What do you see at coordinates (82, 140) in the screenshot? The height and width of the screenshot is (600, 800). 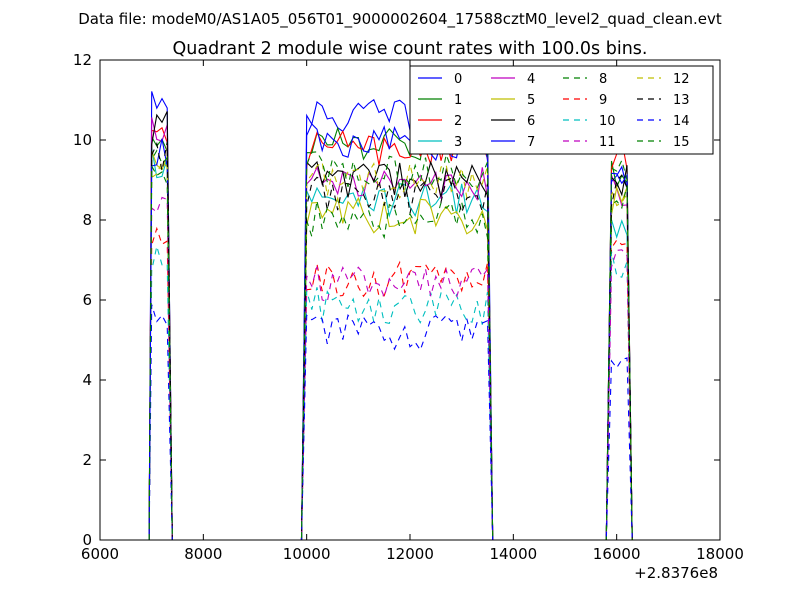 I see `y-tick-label: 10` at bounding box center [82, 140].